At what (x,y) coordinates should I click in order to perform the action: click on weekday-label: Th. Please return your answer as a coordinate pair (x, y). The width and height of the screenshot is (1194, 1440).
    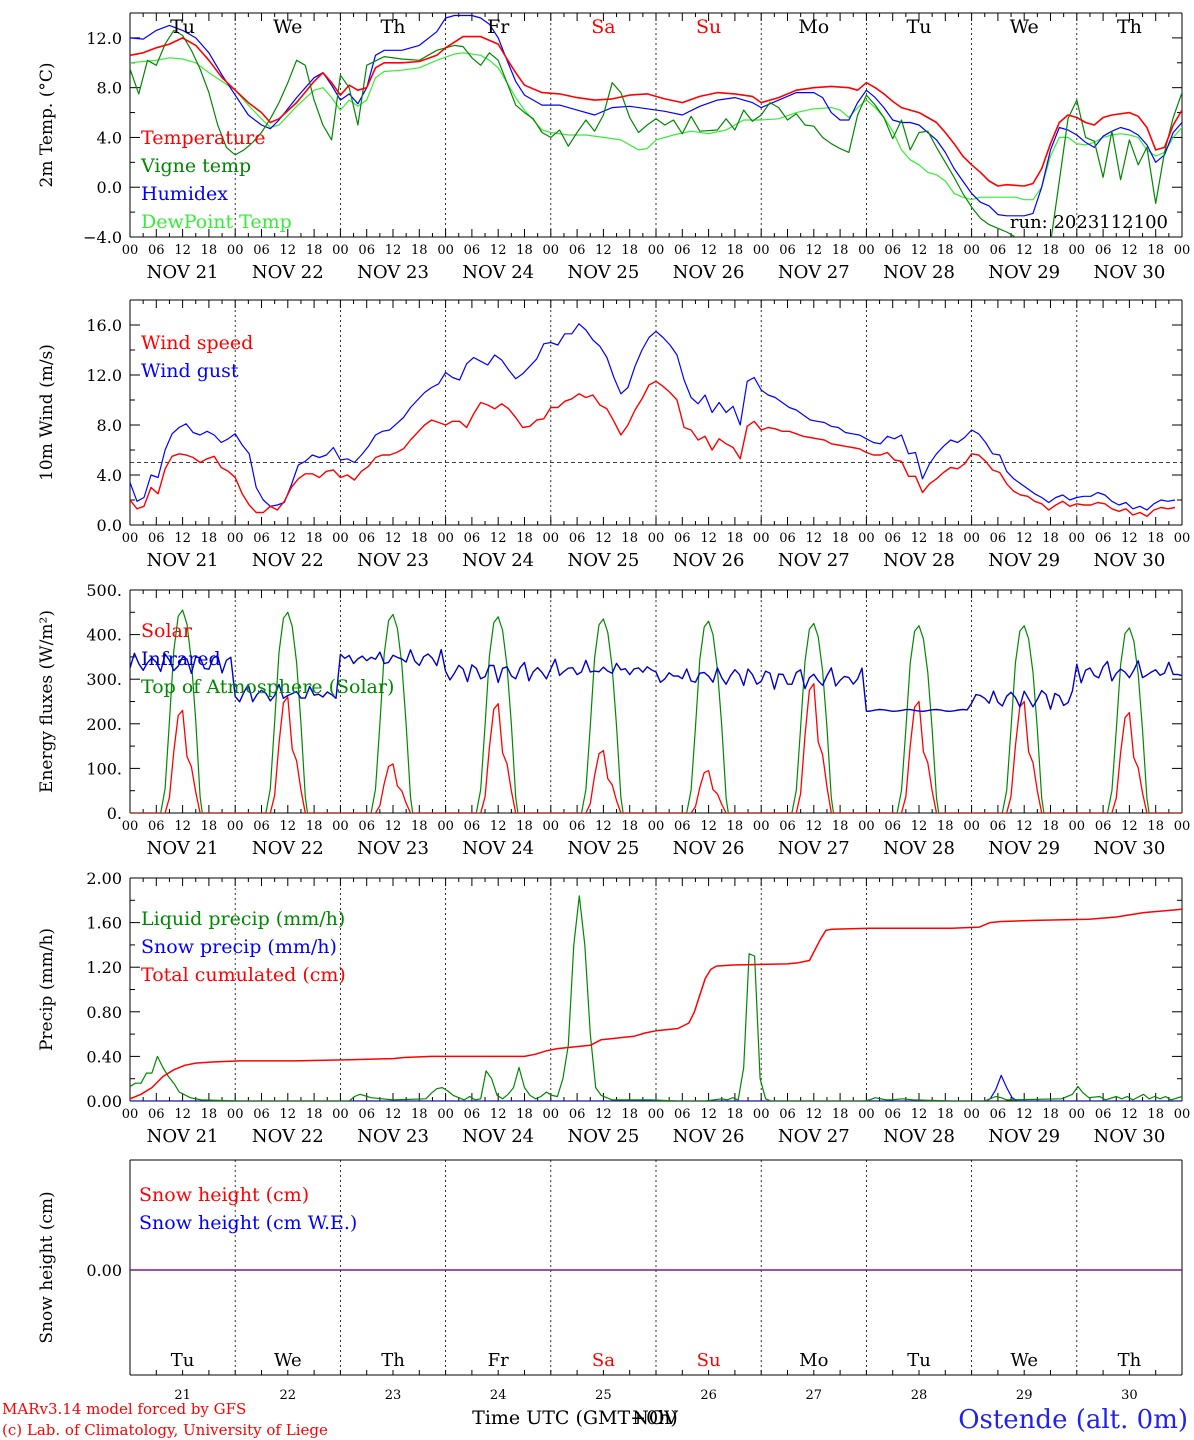
    Looking at the image, I should click on (393, 1360).